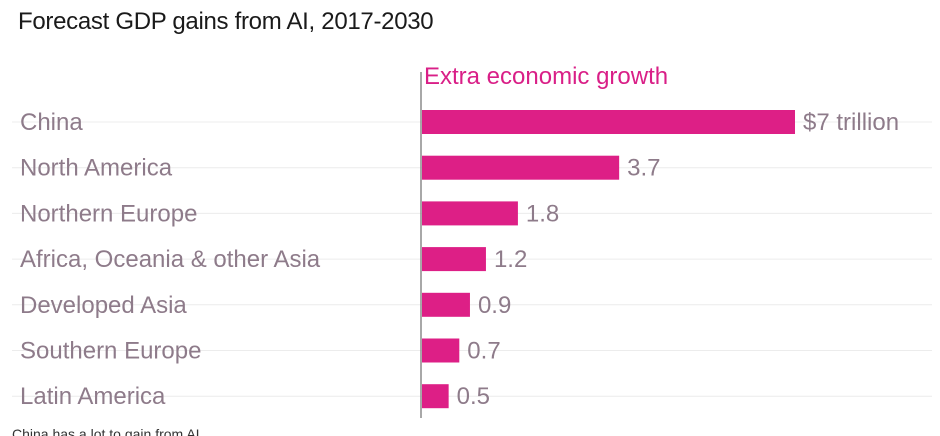 The height and width of the screenshot is (436, 940). I want to click on value-label: 3.7, so click(643, 168).